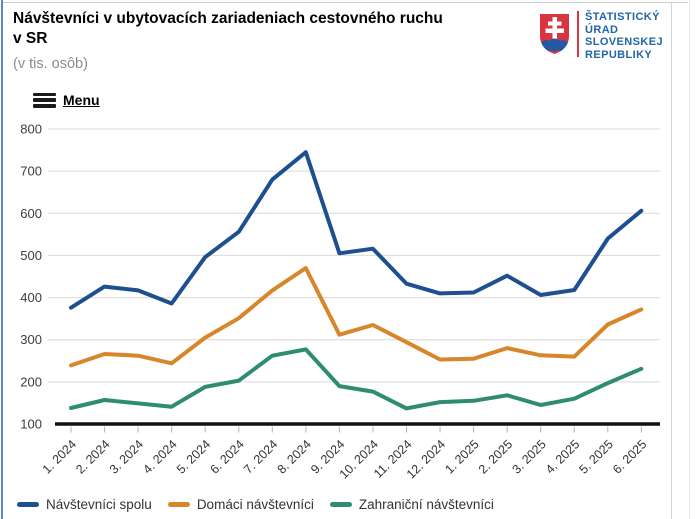  What do you see at coordinates (50, 64) in the screenshot?
I see `chart-units-subtitle: (v tis. osôb)` at bounding box center [50, 64].